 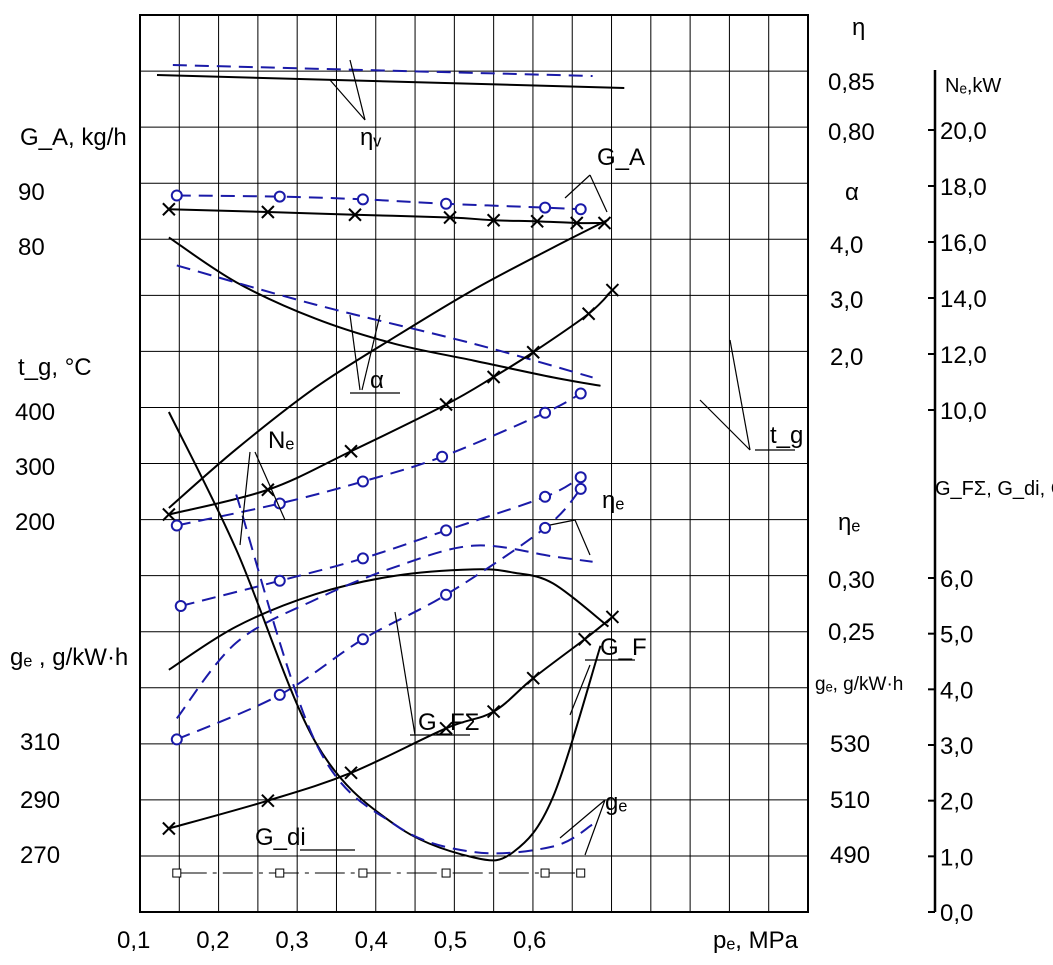 I want to click on x-tick-label: 0,1, so click(x=133, y=940).